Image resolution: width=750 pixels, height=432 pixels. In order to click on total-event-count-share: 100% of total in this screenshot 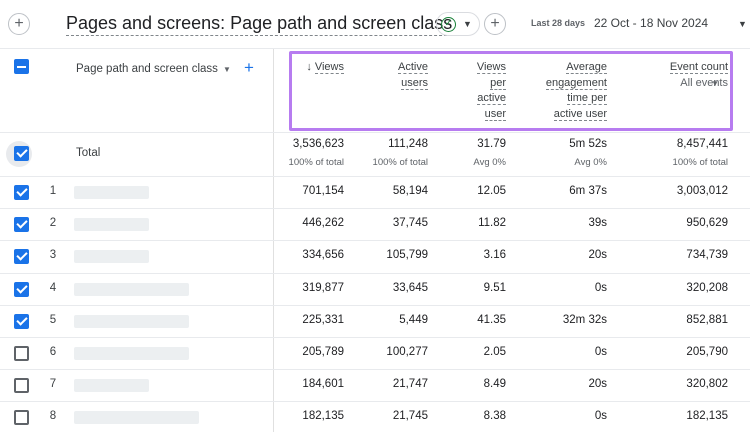, I will do `click(700, 162)`.